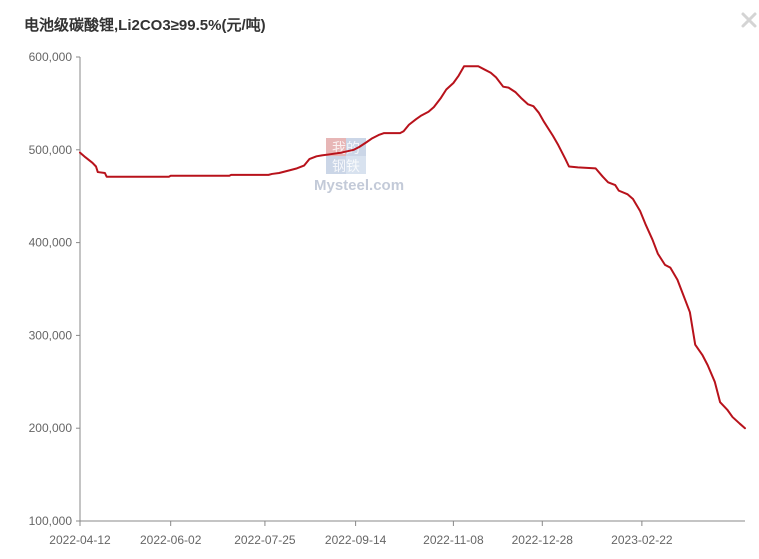  What do you see at coordinates (453, 540) in the screenshot?
I see `x-tick-label: 2022-11-08` at bounding box center [453, 540].